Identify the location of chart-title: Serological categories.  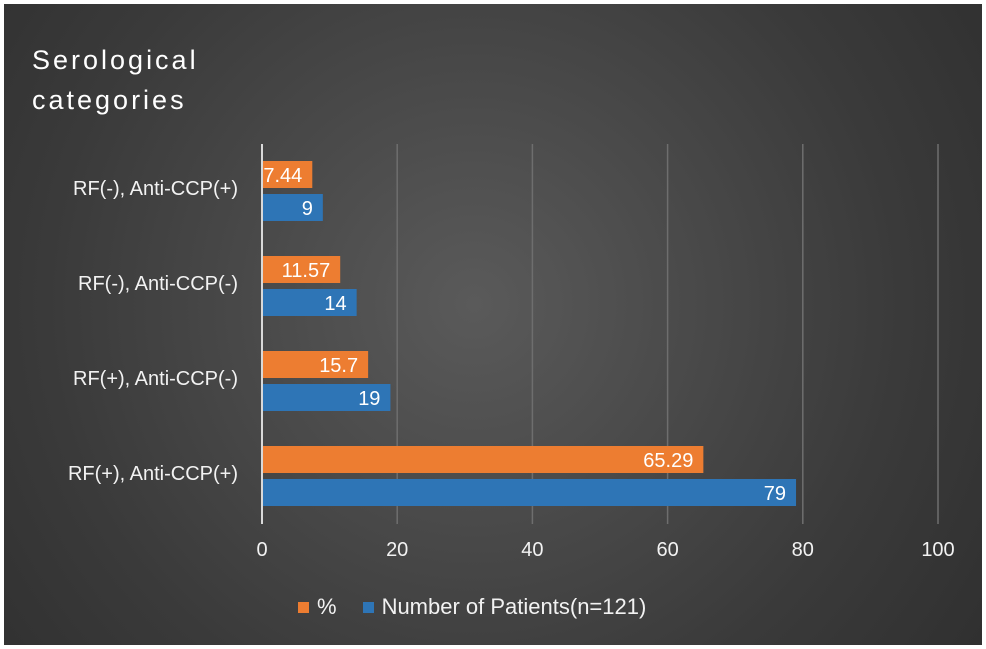
(115, 80).